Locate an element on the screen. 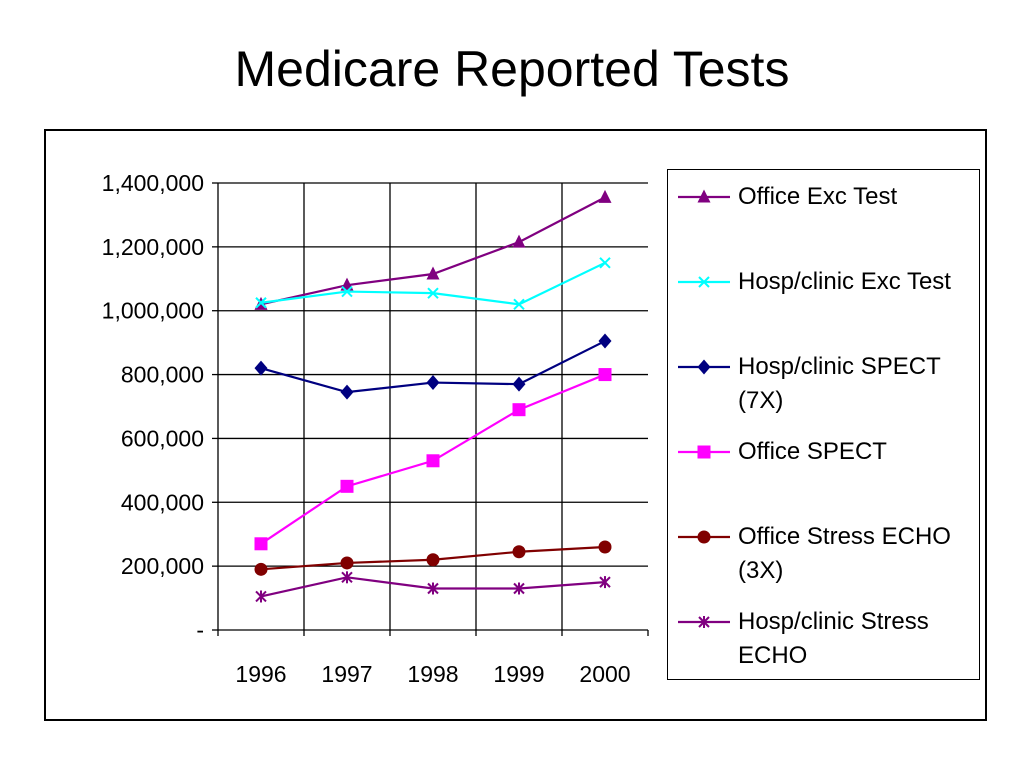  legend-label: Office Exc Test is located at coordinates (818, 196).